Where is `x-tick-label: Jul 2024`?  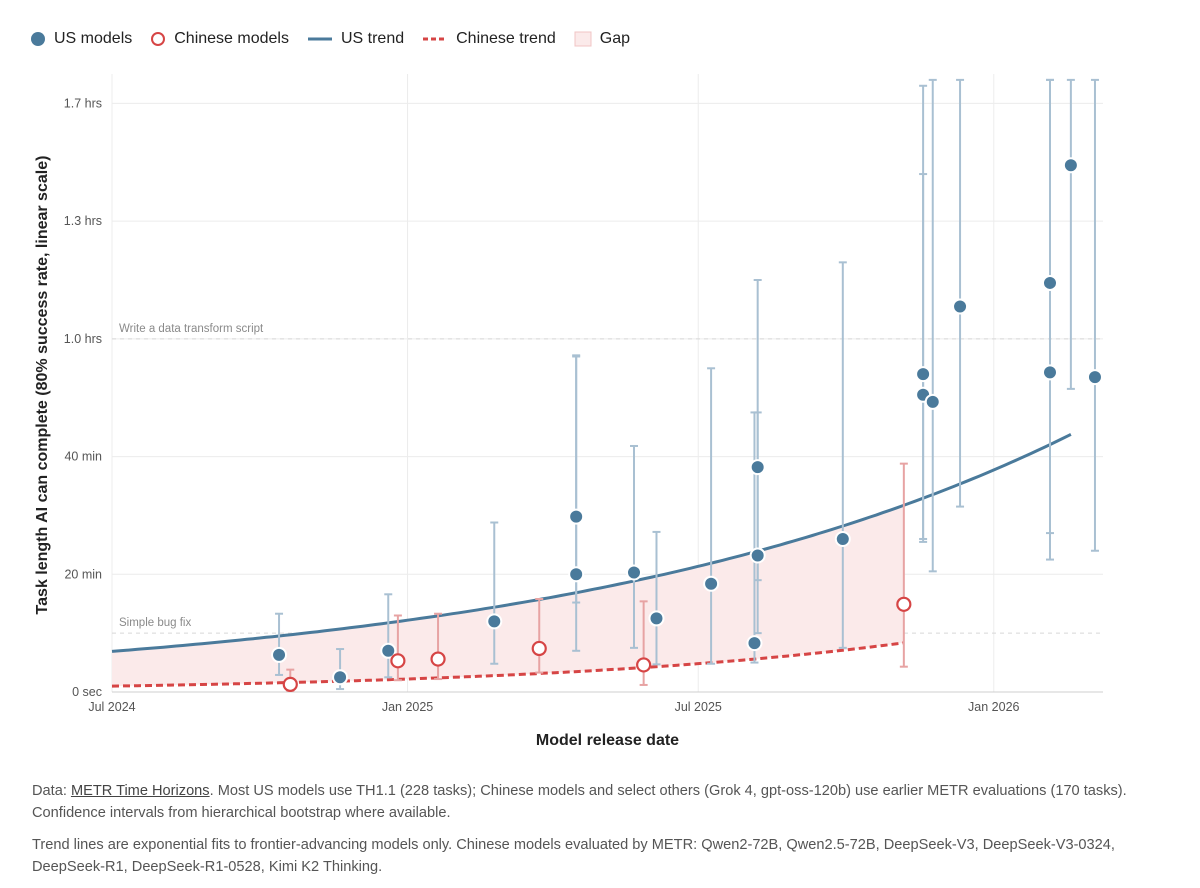 x-tick-label: Jul 2024 is located at coordinates (111, 707).